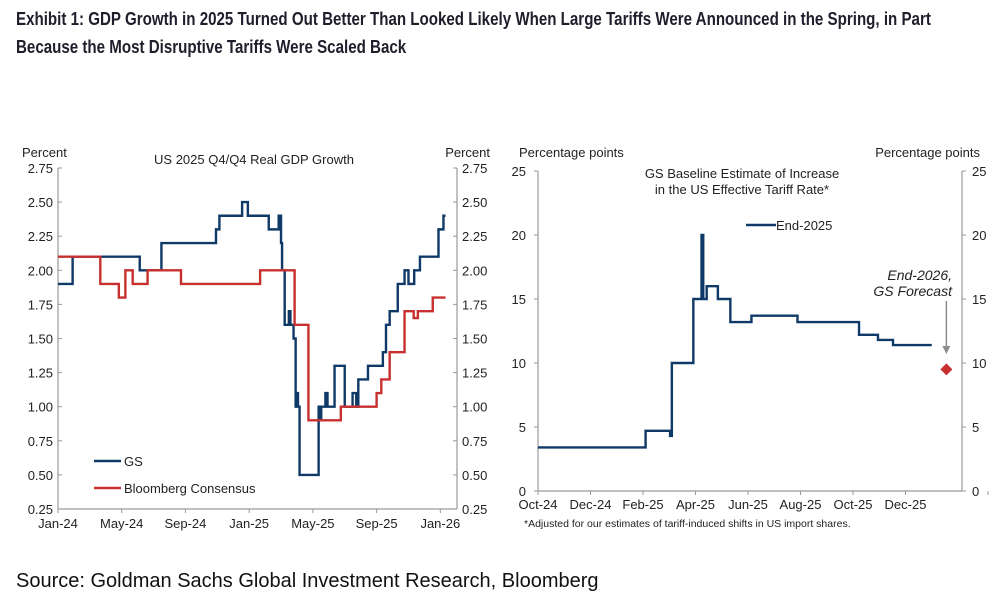  I want to click on x-tick-label: Dec-24, so click(591, 504).